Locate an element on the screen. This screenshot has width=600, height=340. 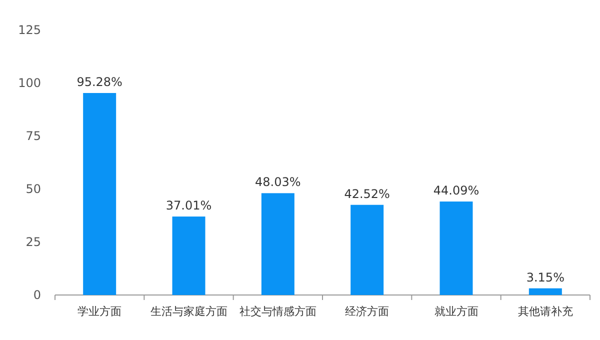
x-tick-label: 其他请补充 is located at coordinates (545, 311).